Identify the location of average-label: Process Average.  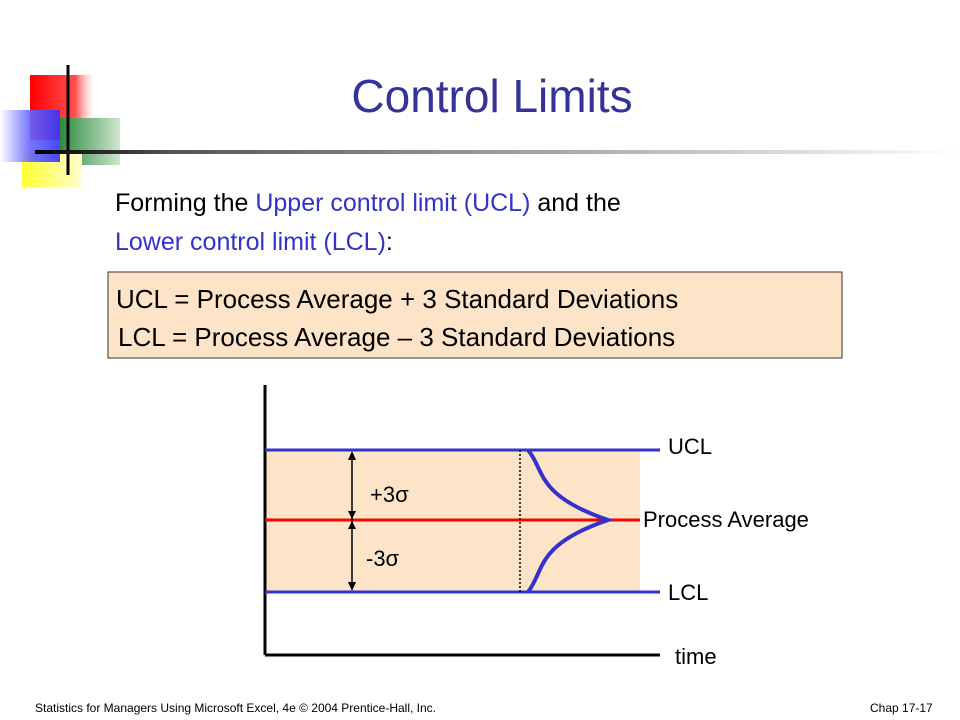
(726, 519).